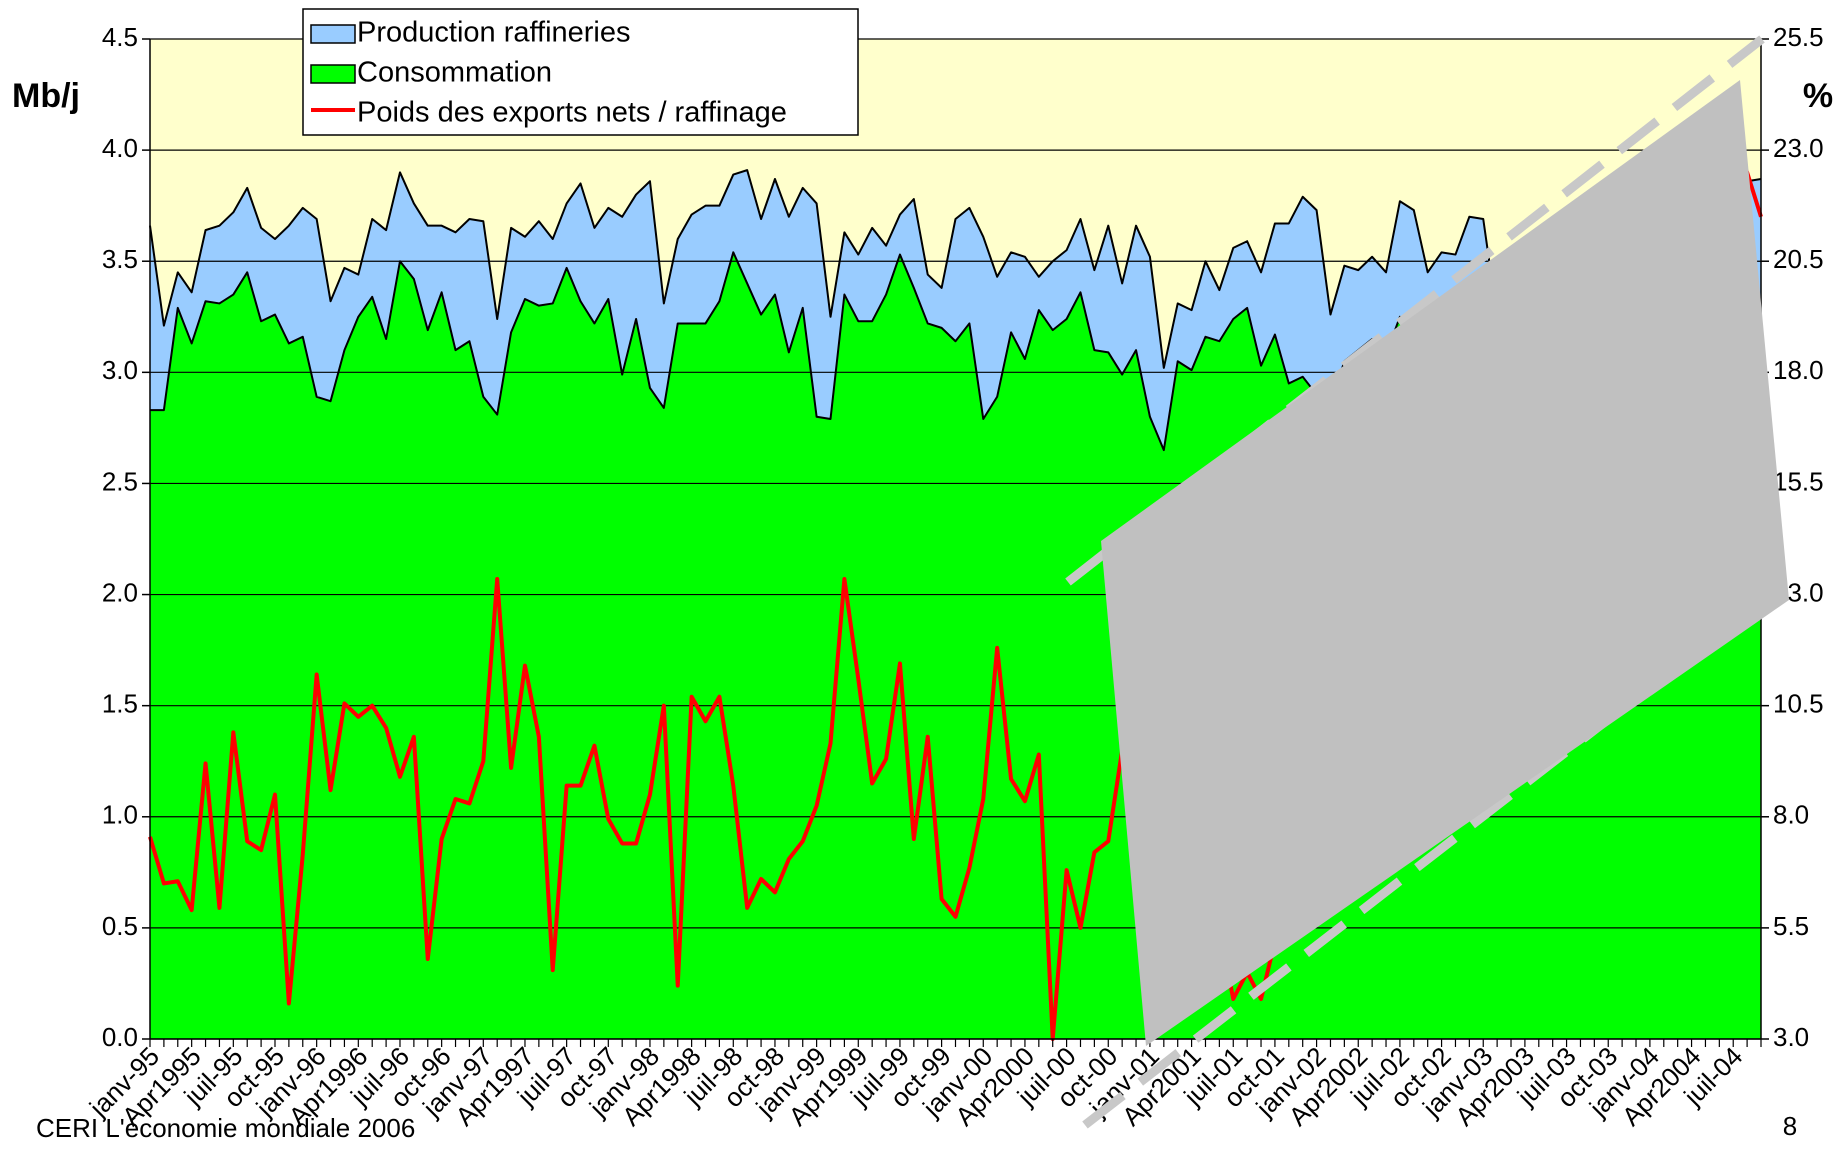 The height and width of the screenshot is (1151, 1843). I want to click on y2-tick-label: 10.5, so click(1798, 704).